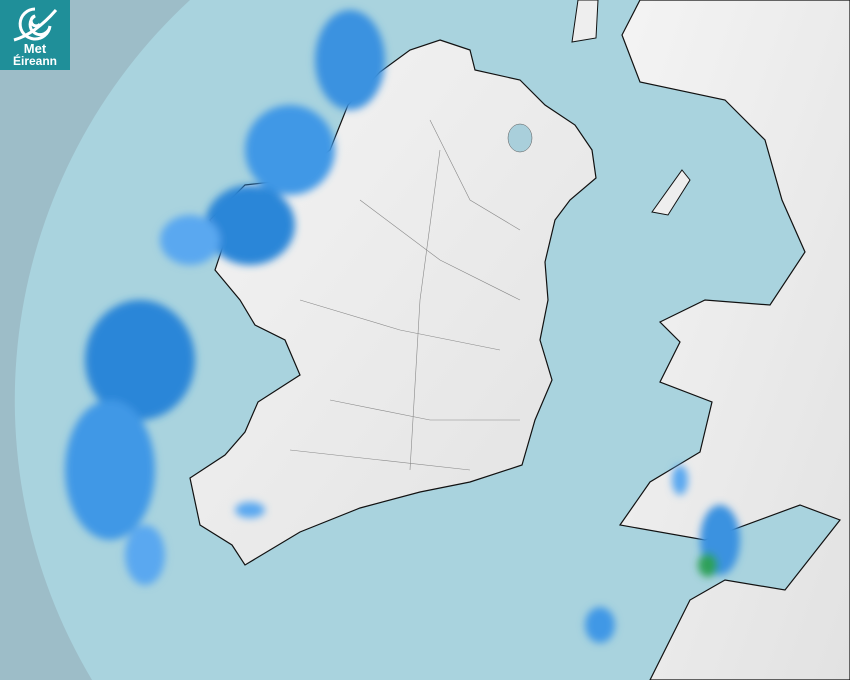 This screenshot has height=680, width=850. Describe the element at coordinates (35, 24) in the screenshot. I see `swirl-logo-icon` at that location.